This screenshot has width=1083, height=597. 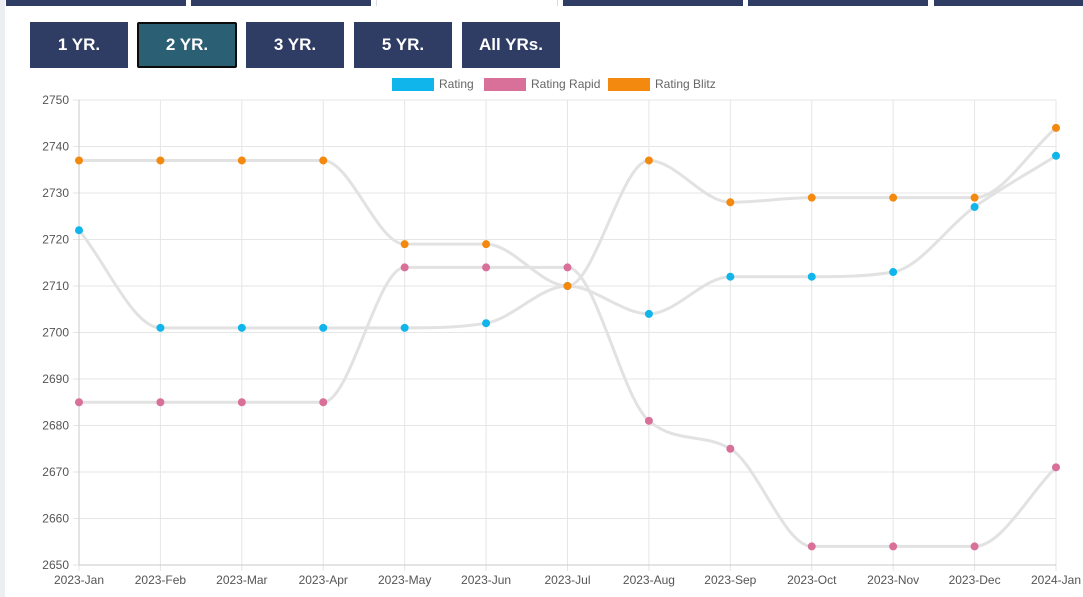 I want to click on y-tick-label: 2730, so click(x=55, y=193).